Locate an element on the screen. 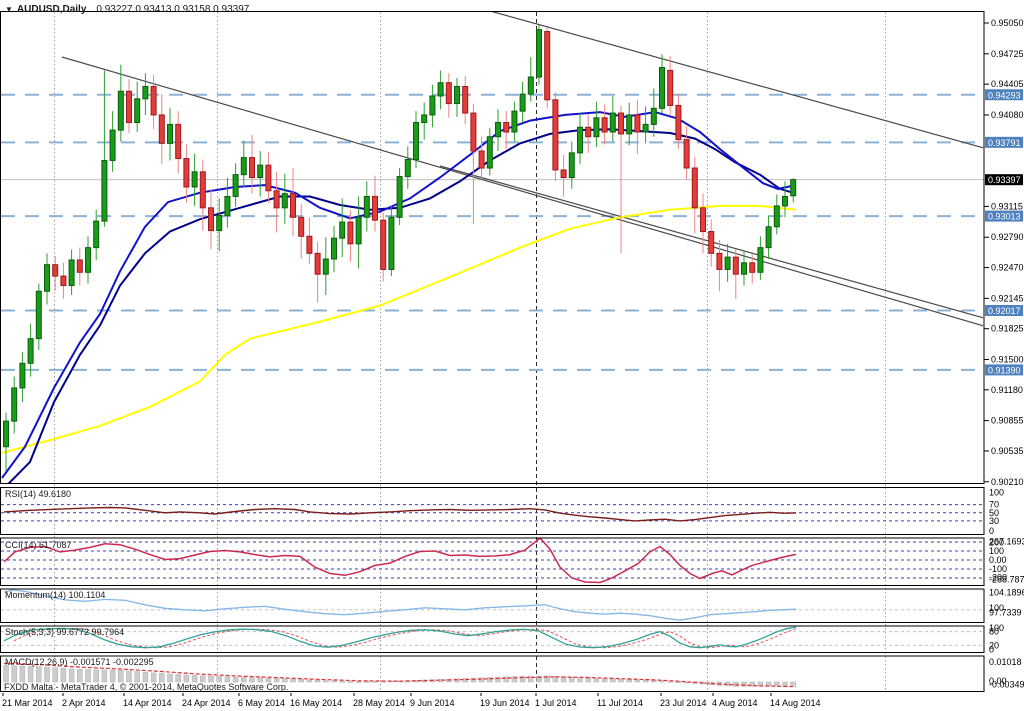 Image resolution: width=1024 pixels, height=711 pixels. momentum-indicator-label: Momentum(14) 100.1104 is located at coordinates (55, 595).